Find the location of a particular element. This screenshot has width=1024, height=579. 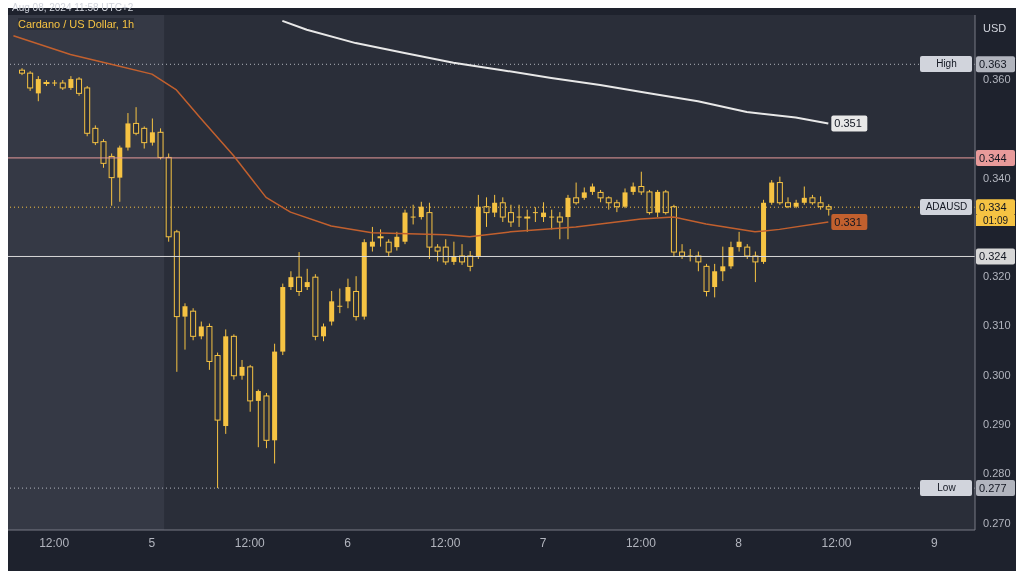

ref-line-label: 0.324 is located at coordinates (993, 256).